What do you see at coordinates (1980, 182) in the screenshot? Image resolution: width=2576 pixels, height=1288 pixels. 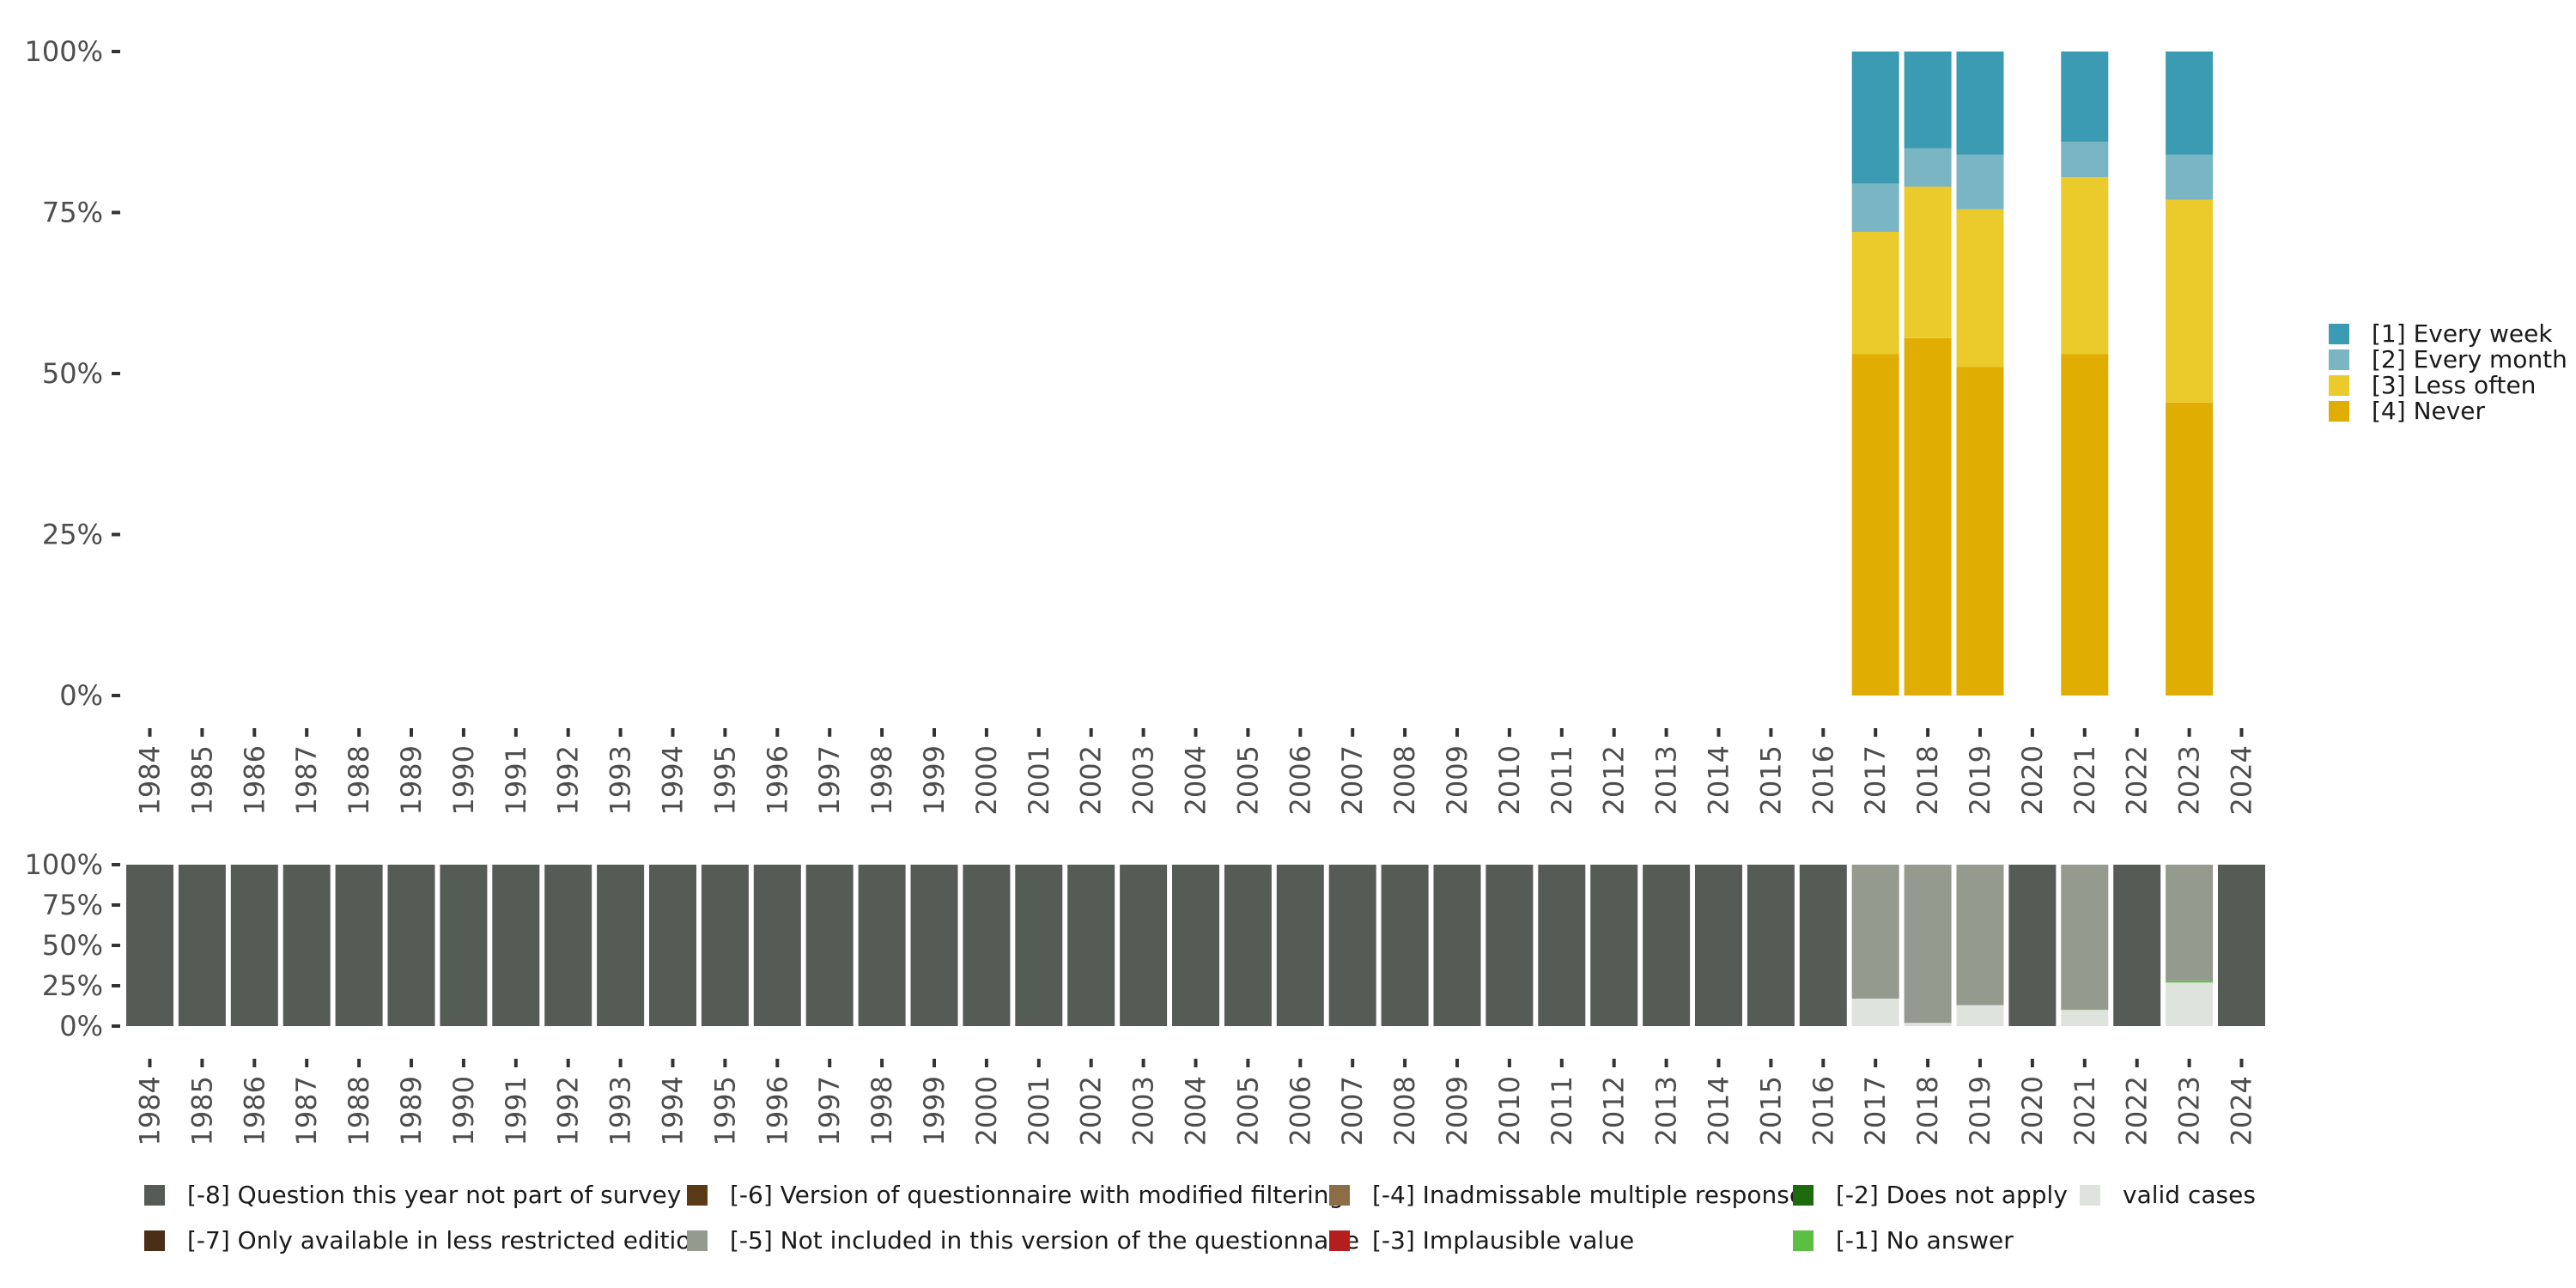 I see `bar-segment-2-every-month-2019` at bounding box center [1980, 182].